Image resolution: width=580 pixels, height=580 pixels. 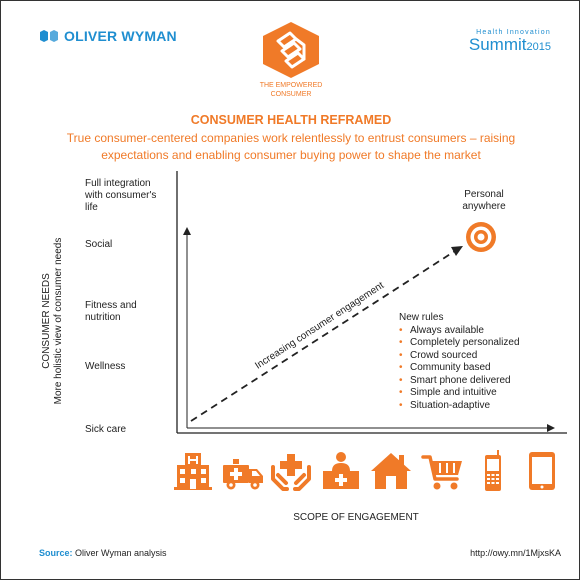 What do you see at coordinates (105, 366) in the screenshot?
I see `y-level-wellness: Wellness` at bounding box center [105, 366].